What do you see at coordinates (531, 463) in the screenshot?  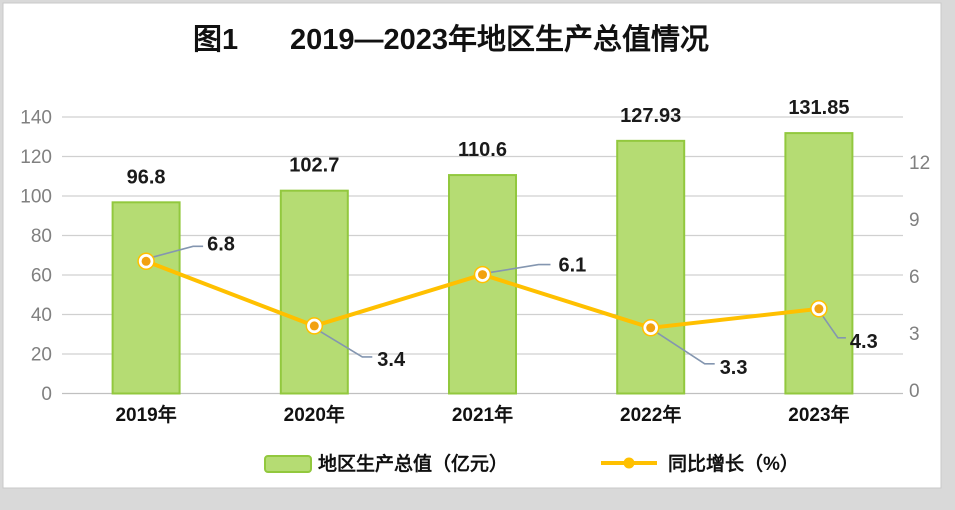 I see `legend: 地区生产总值（亿元） 同比增长（%）` at bounding box center [531, 463].